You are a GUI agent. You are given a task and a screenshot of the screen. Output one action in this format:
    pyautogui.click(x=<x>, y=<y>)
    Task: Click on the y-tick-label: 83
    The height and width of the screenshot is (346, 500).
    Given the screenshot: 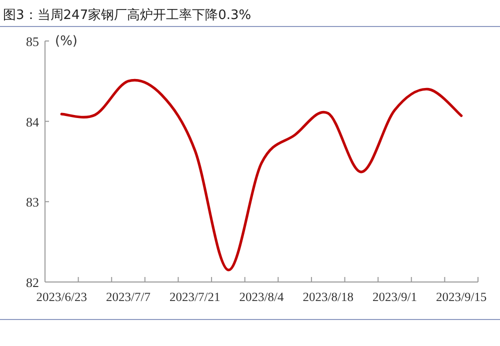 What is the action you would take?
    pyautogui.click(x=32, y=202)
    